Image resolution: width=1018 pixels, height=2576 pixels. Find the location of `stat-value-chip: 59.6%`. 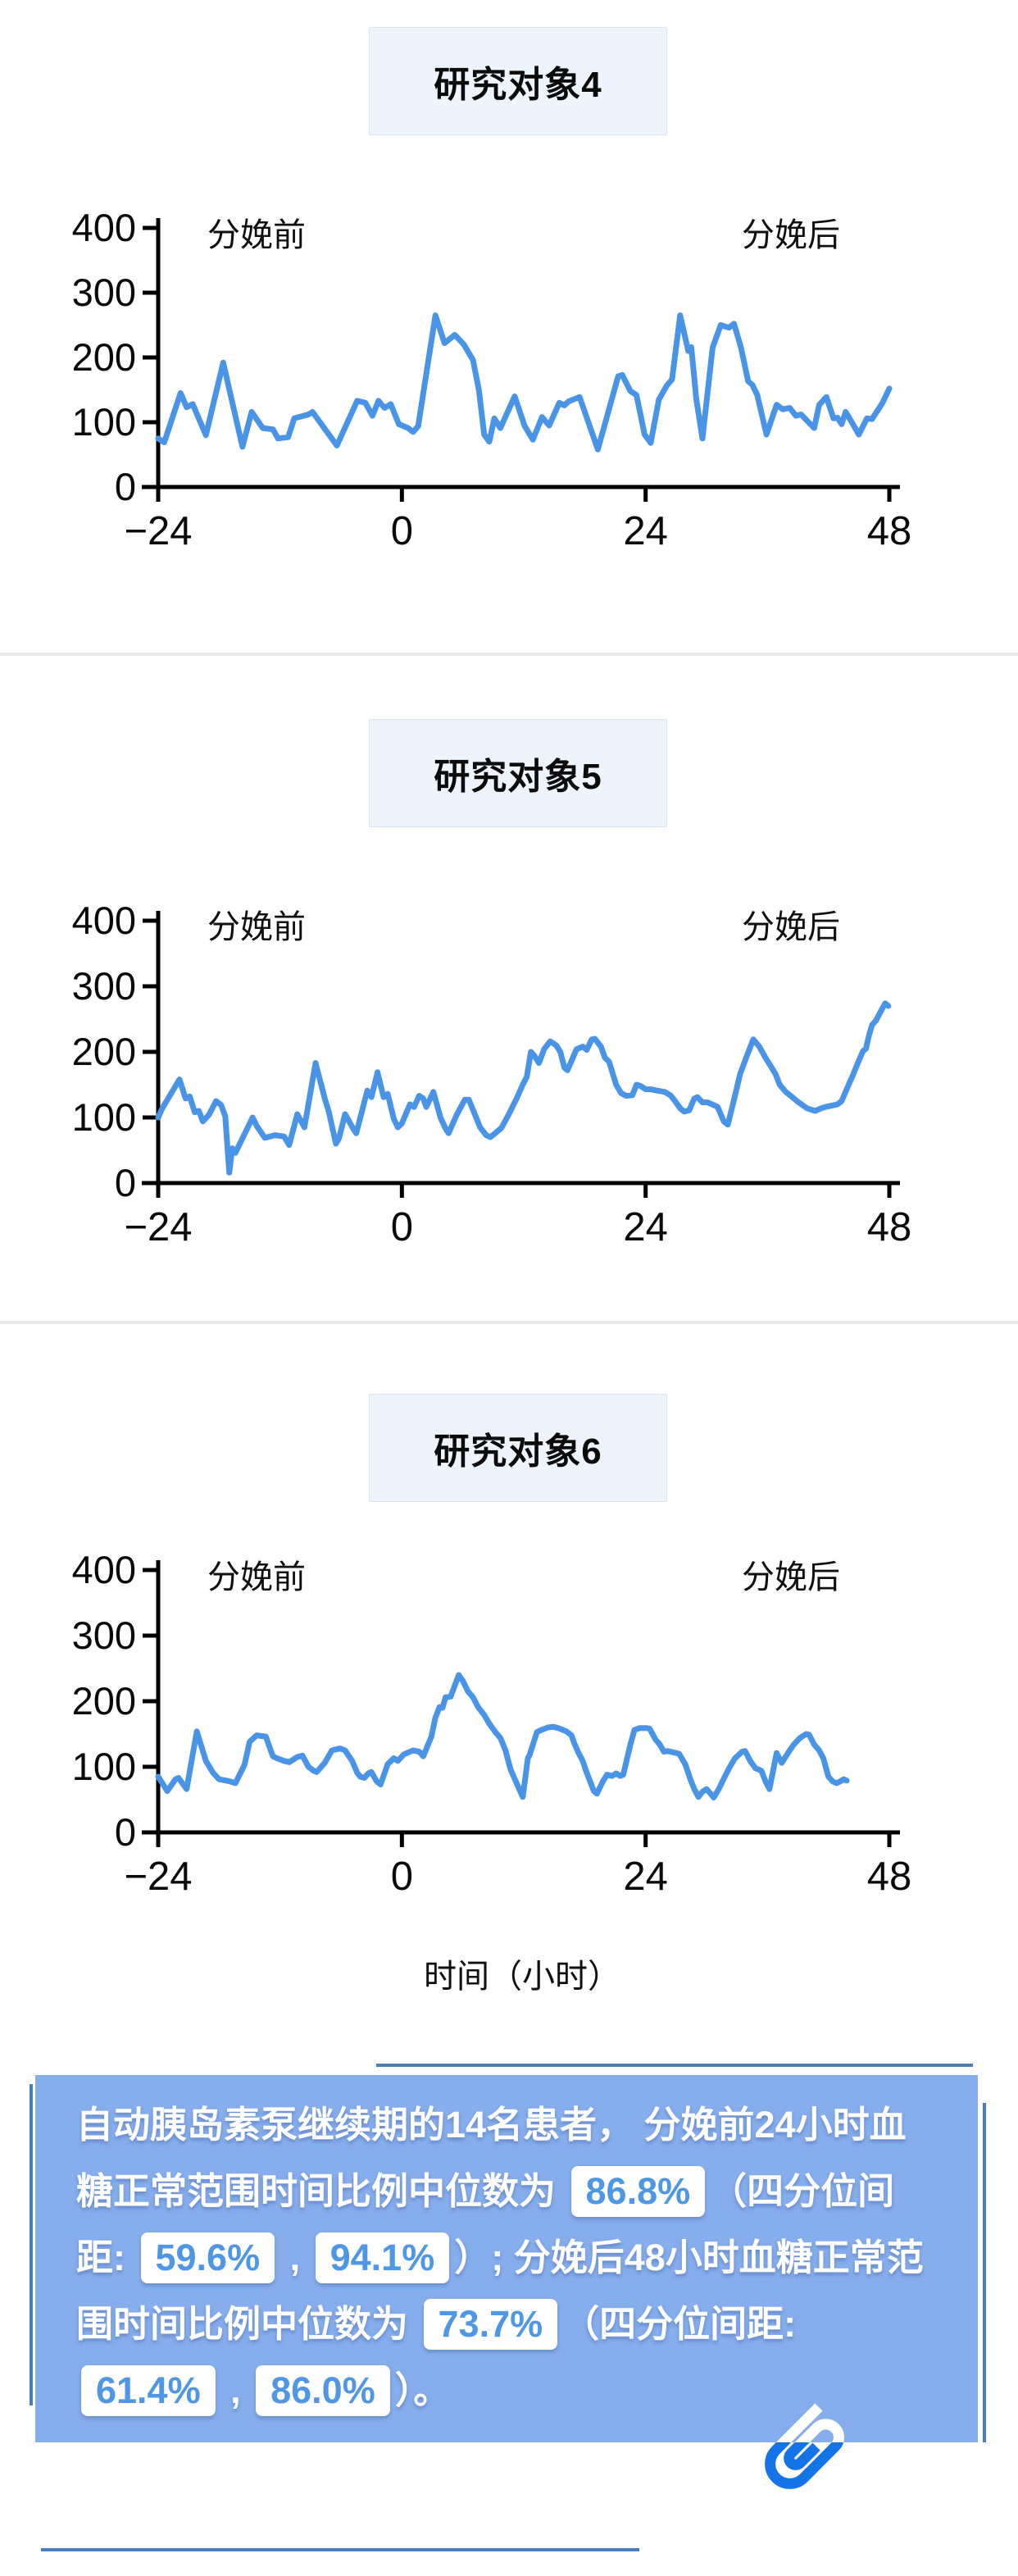

stat-value-chip: 59.6% is located at coordinates (207, 2257).